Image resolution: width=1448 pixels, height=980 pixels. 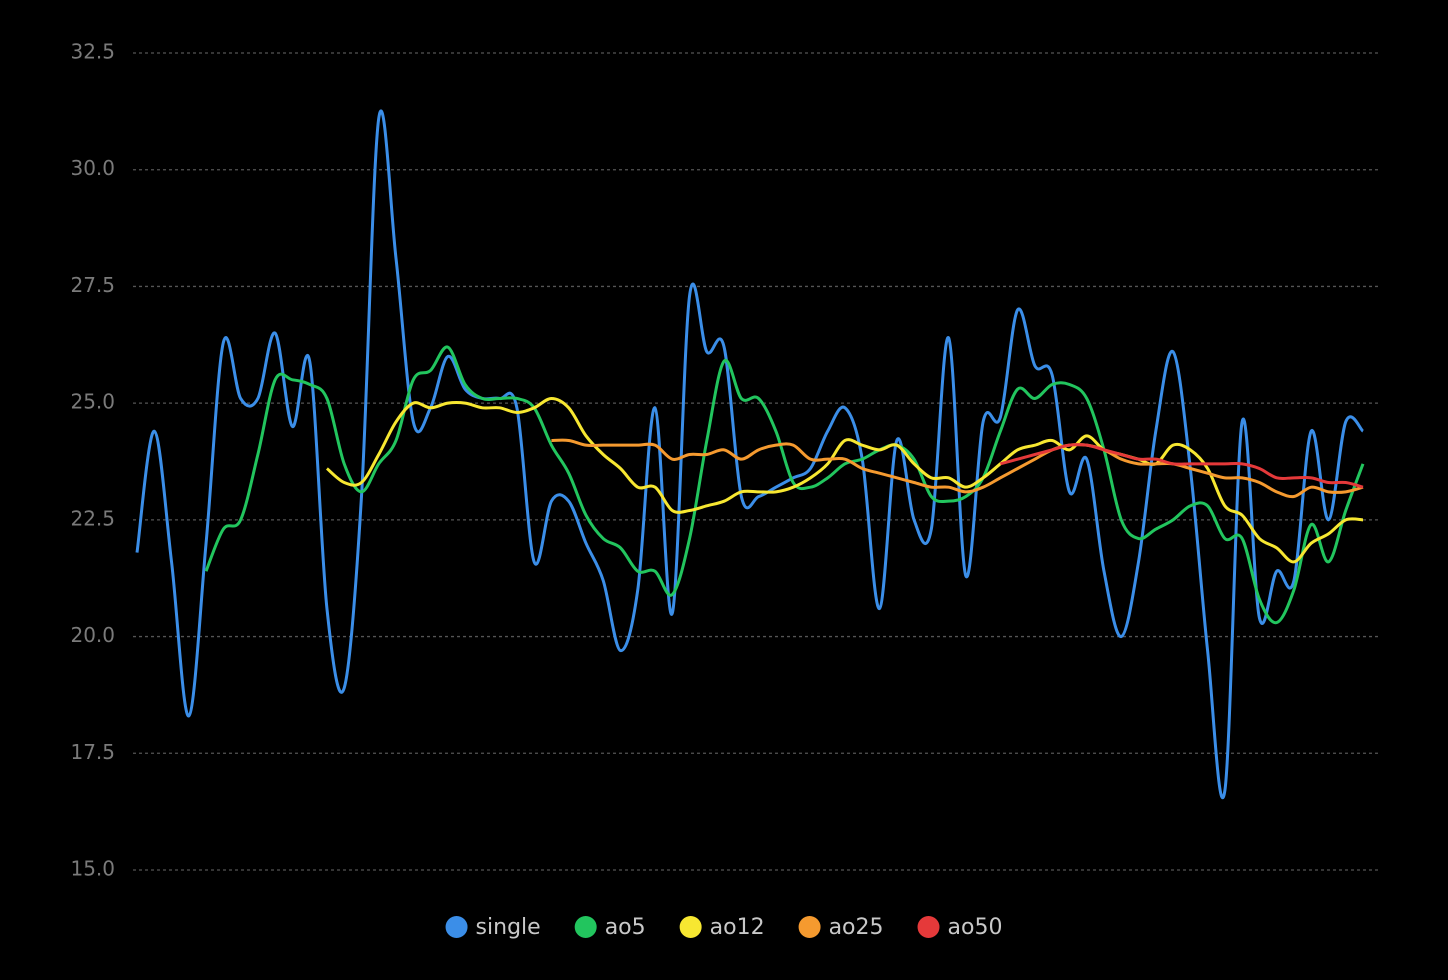 I want to click on y-tick-label: 17.5, so click(x=92, y=752).